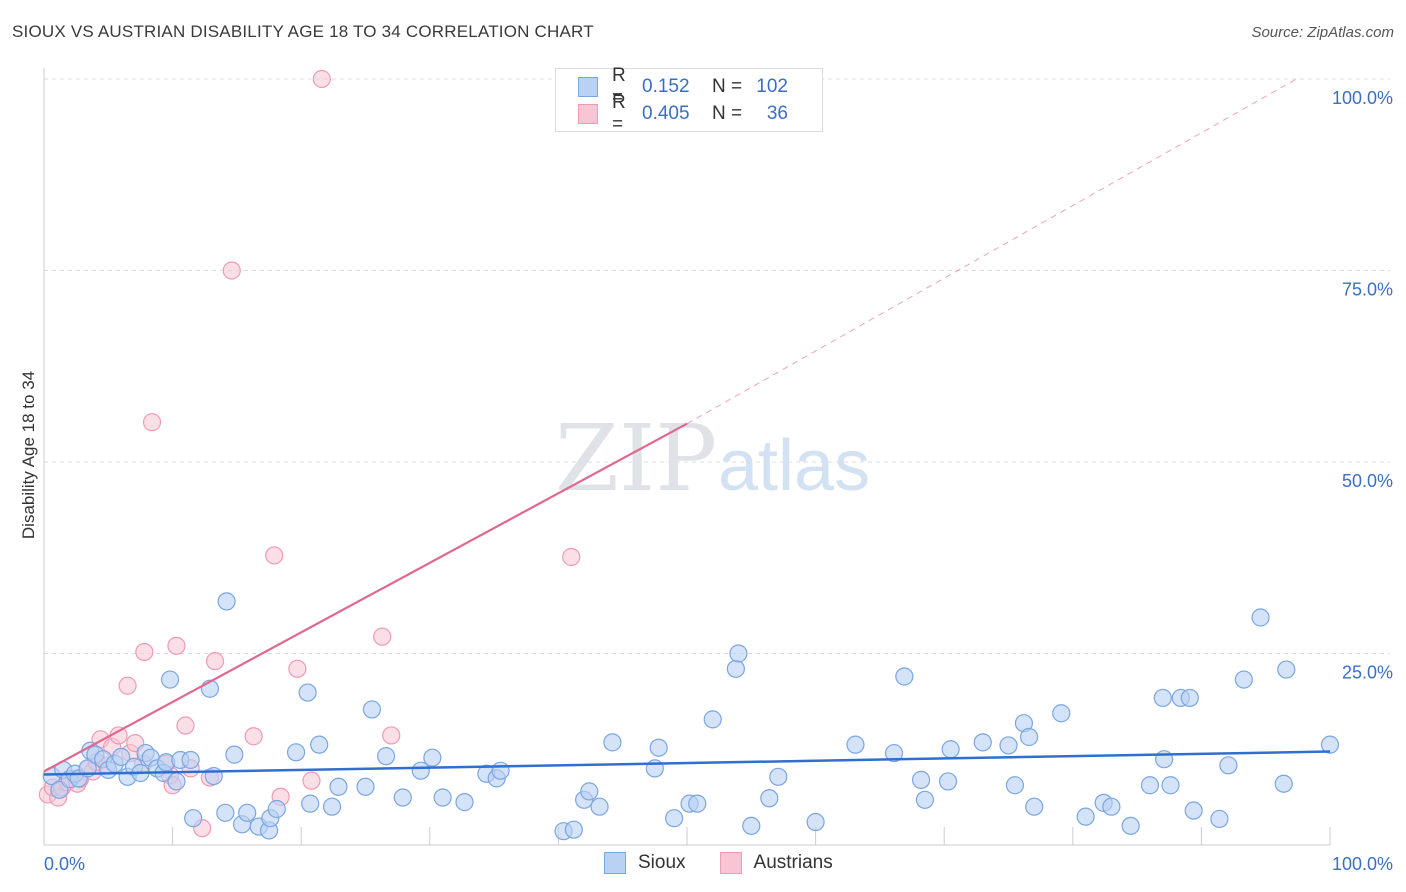  I want to click on y-axis-label: Disability Age 18 to 34, so click(28, 455).